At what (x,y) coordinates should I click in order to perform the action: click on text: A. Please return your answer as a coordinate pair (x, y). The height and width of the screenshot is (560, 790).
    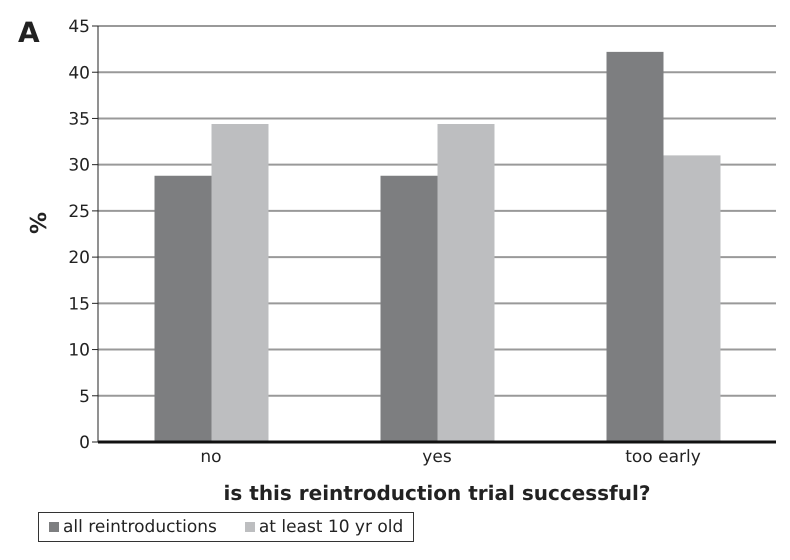
    Looking at the image, I should click on (29, 32).